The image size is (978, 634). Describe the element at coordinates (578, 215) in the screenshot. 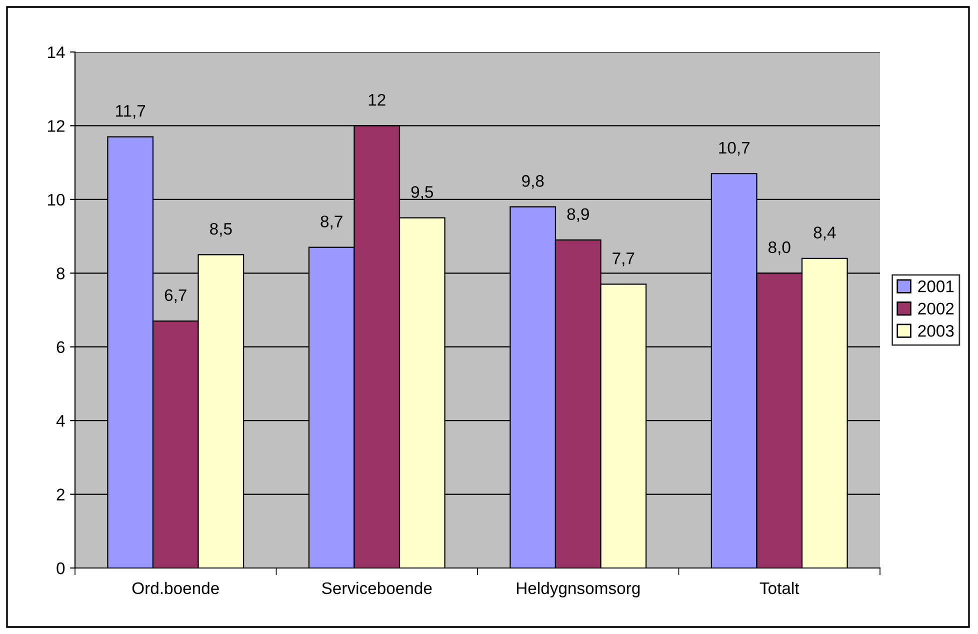

I see `data-label: 8,9` at that location.